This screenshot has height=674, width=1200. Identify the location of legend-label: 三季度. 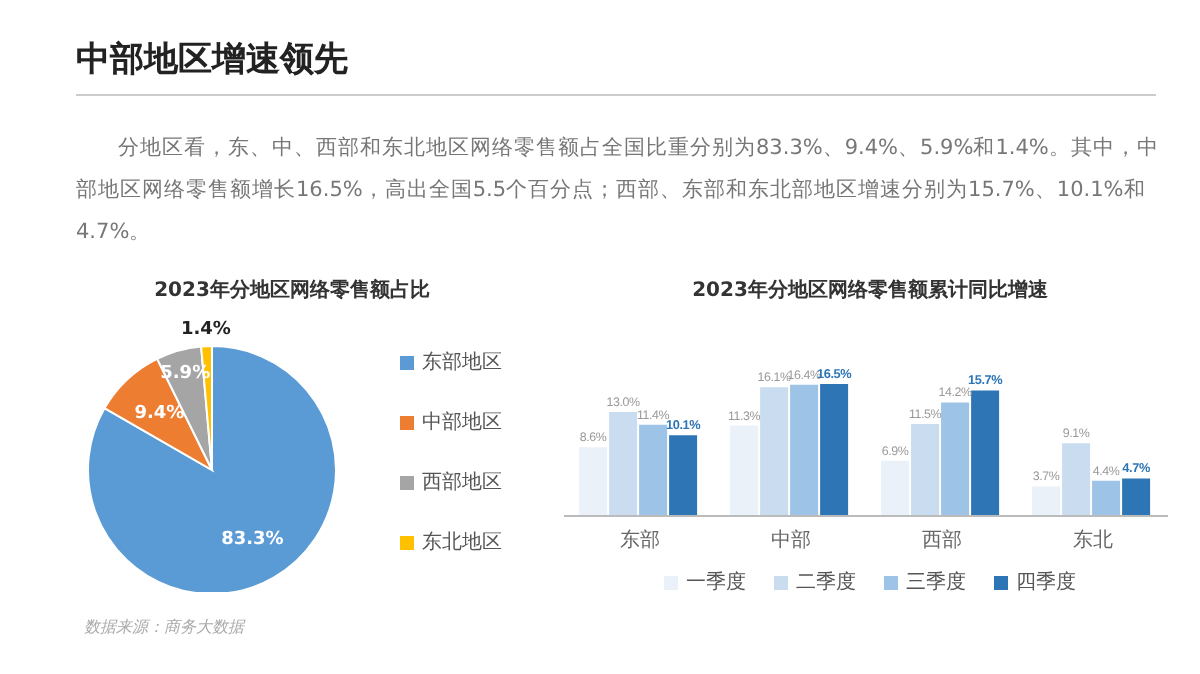
(936, 582).